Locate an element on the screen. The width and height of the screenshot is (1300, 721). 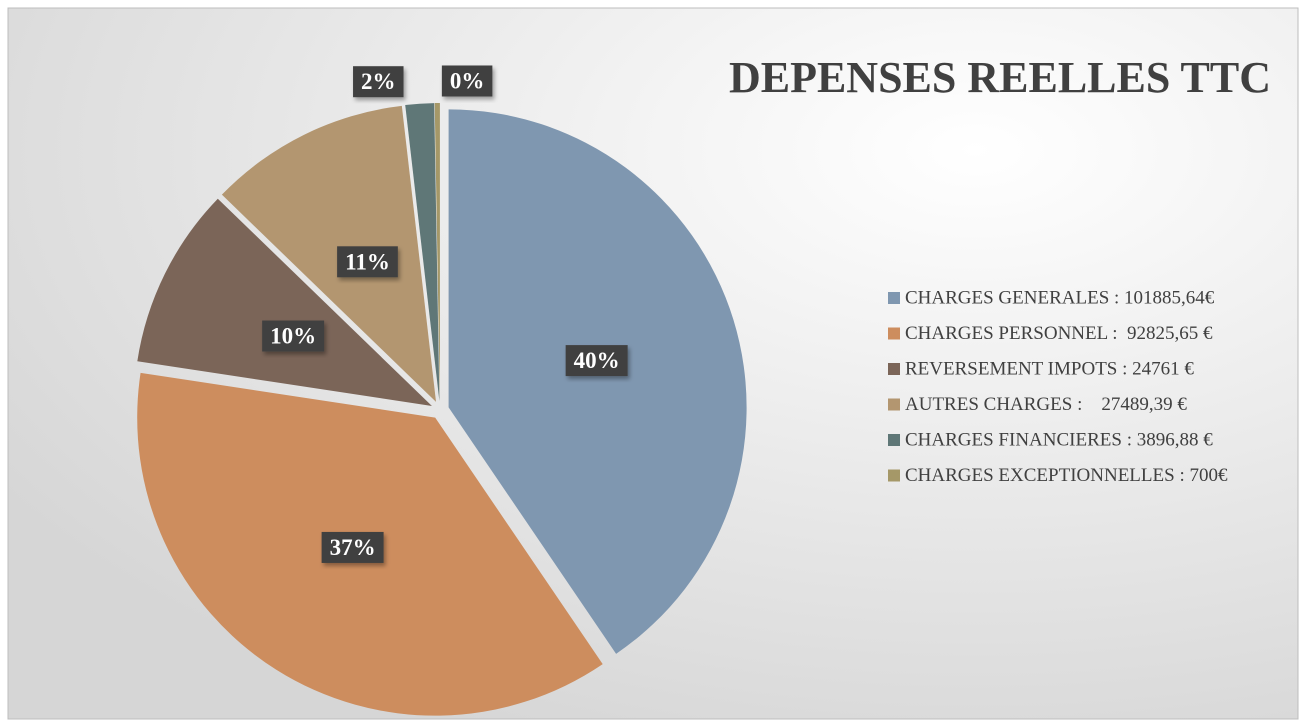
chart-title: DEPENSES REELLES TTC is located at coordinates (1000, 77).